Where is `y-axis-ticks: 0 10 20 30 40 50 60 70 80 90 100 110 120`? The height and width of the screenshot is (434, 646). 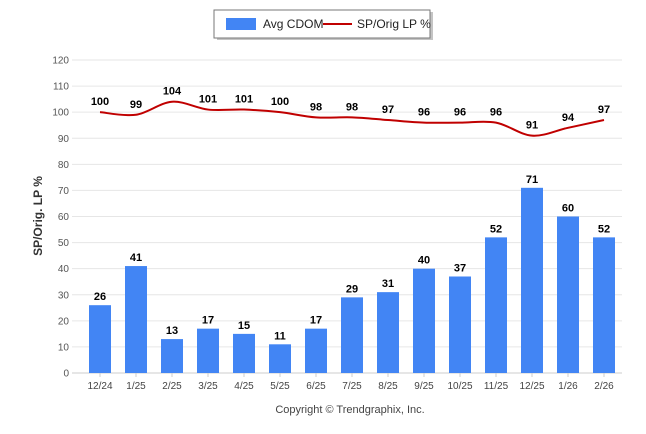 y-axis-ticks: 0 10 20 30 40 50 60 70 80 90 100 110 120 is located at coordinates (60, 218).